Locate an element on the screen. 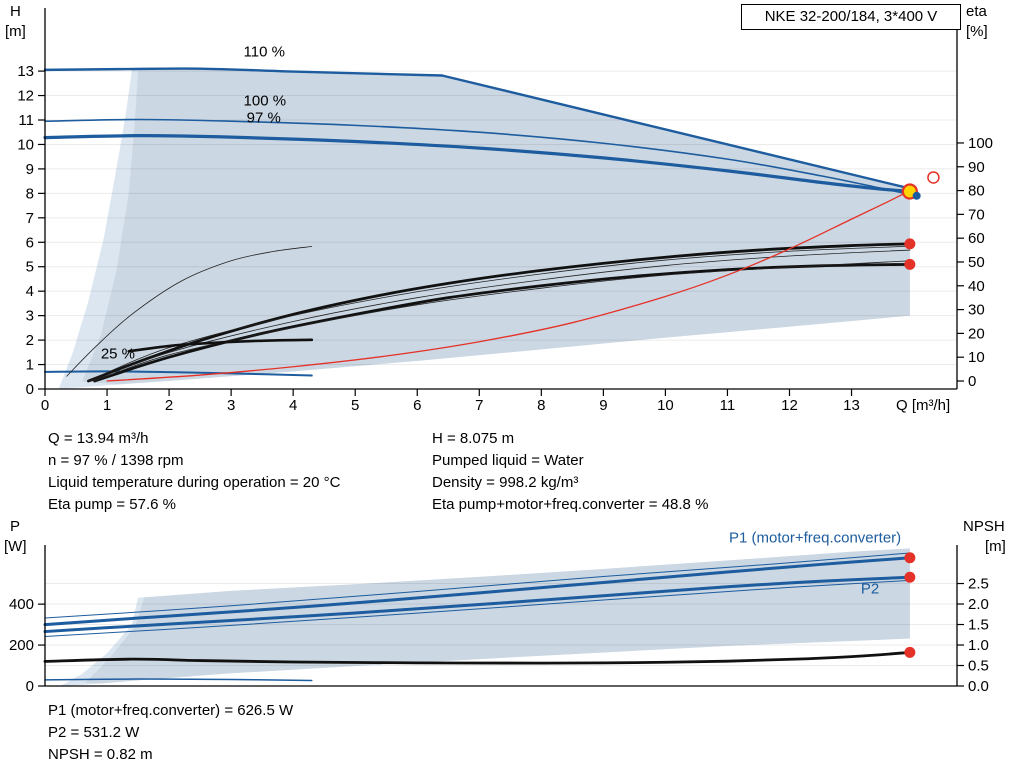  eta-25-short is located at coordinates (220, 345).